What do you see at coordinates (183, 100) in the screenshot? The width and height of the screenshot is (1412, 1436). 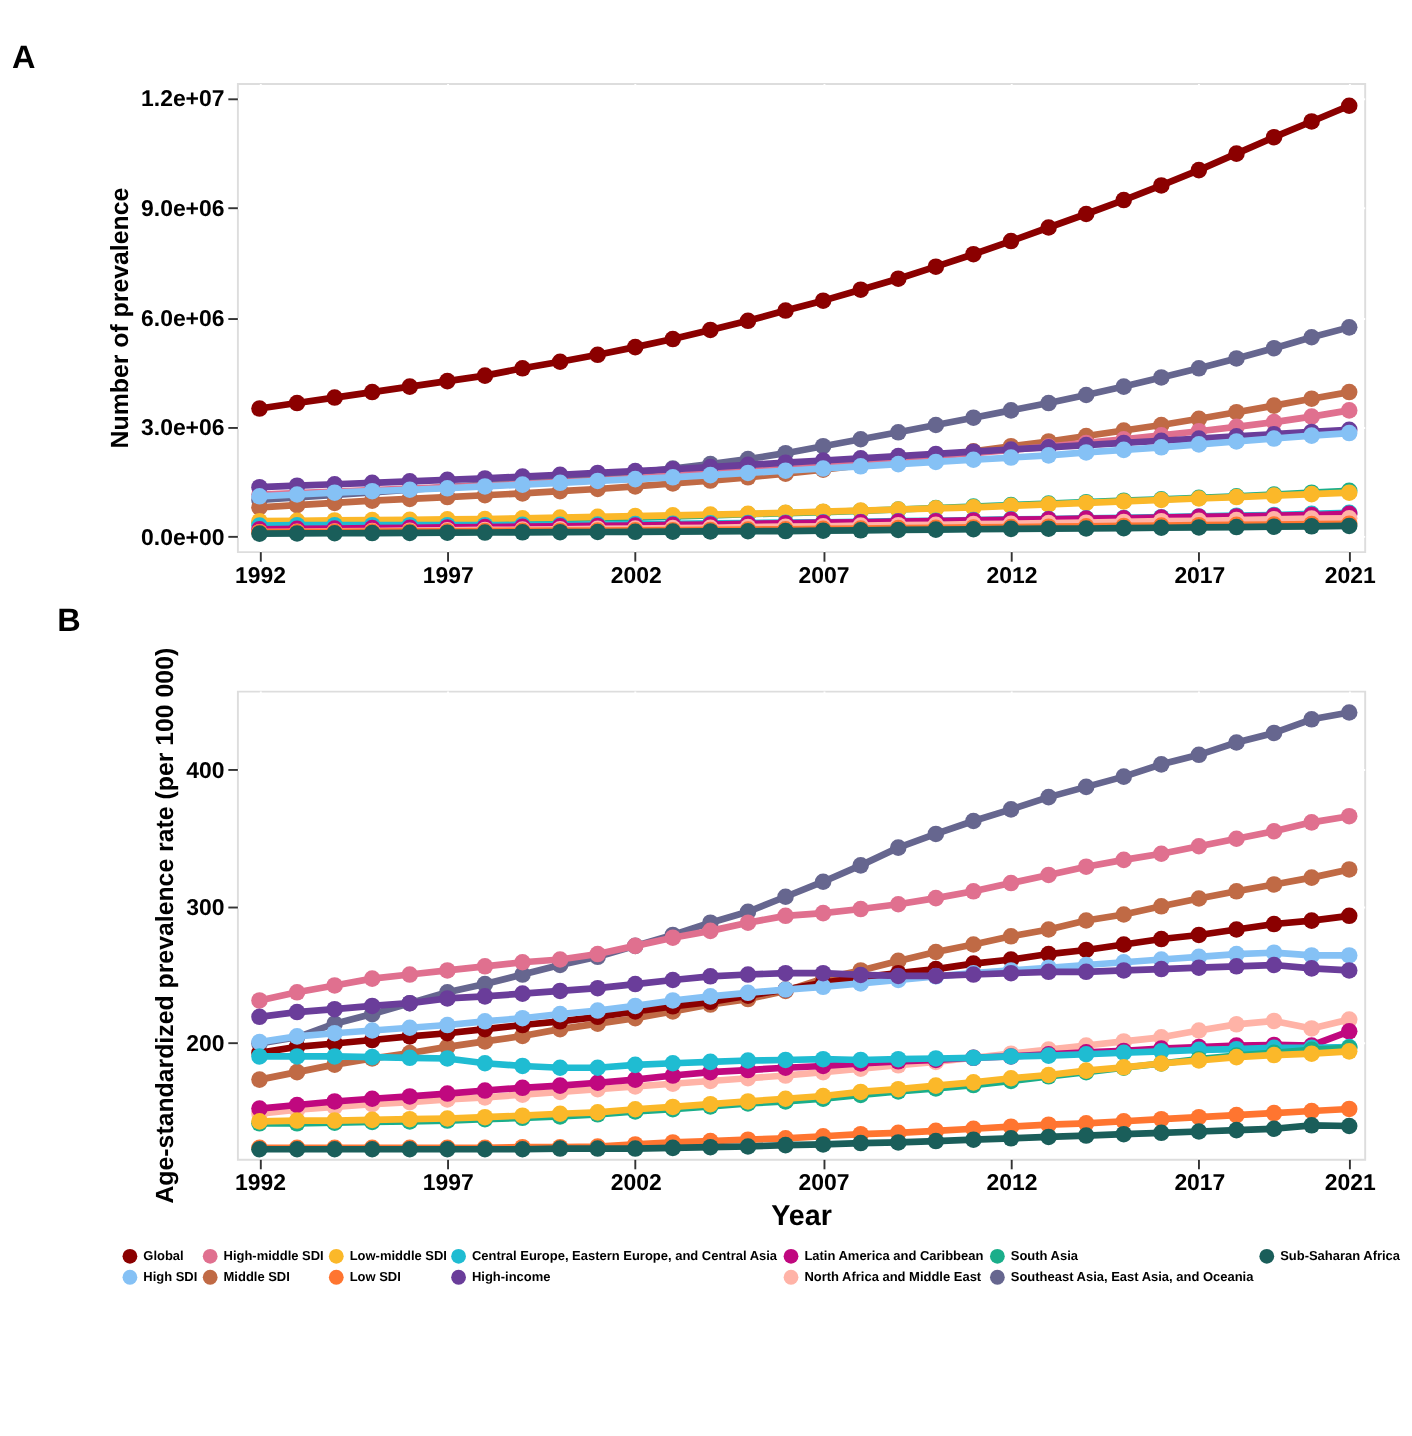 I see `y-tick-label: 1.2e+07` at bounding box center [183, 100].